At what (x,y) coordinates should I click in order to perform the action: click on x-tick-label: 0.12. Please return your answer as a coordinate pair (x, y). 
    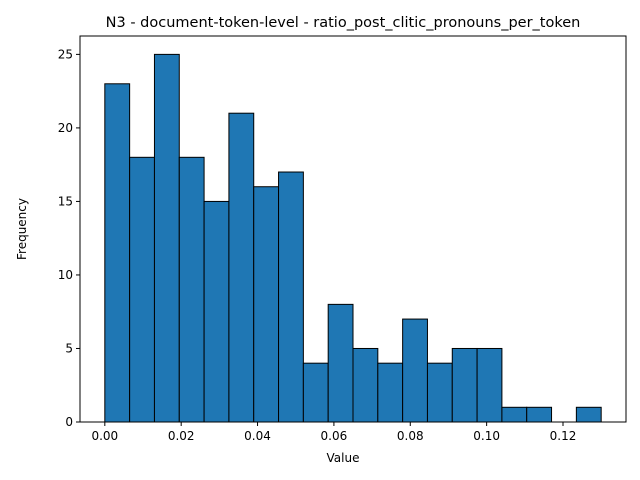
    Looking at the image, I should click on (563, 436).